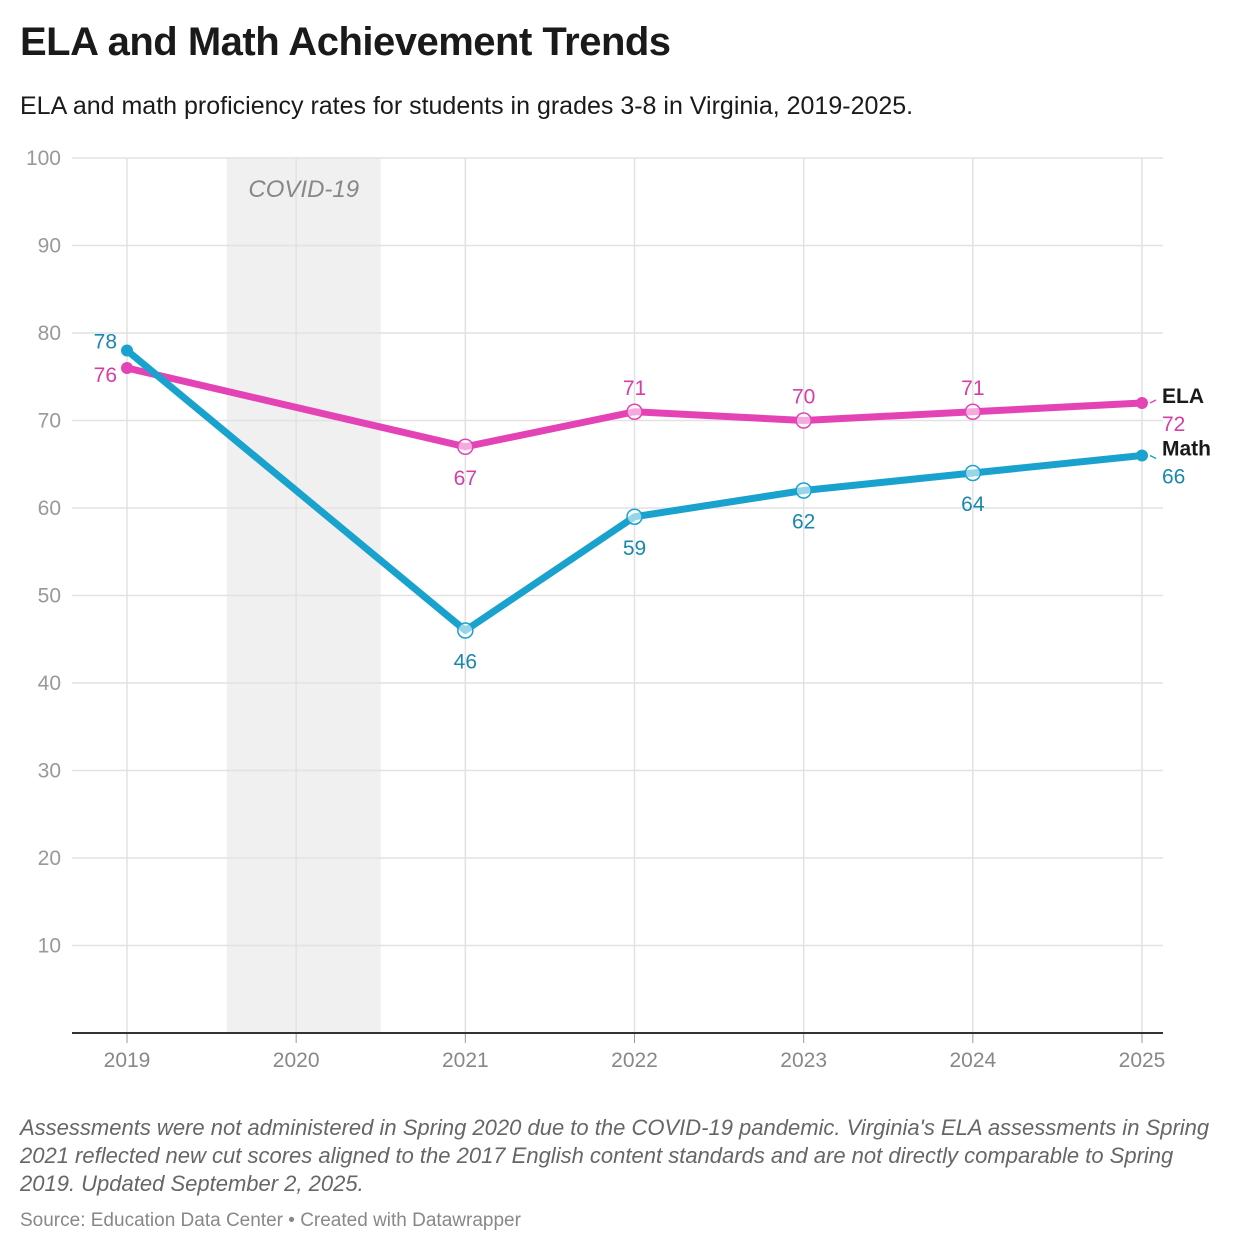 The image size is (1238, 1254). Describe the element at coordinates (1183, 396) in the screenshot. I see `series-name-ela: ELA` at that location.